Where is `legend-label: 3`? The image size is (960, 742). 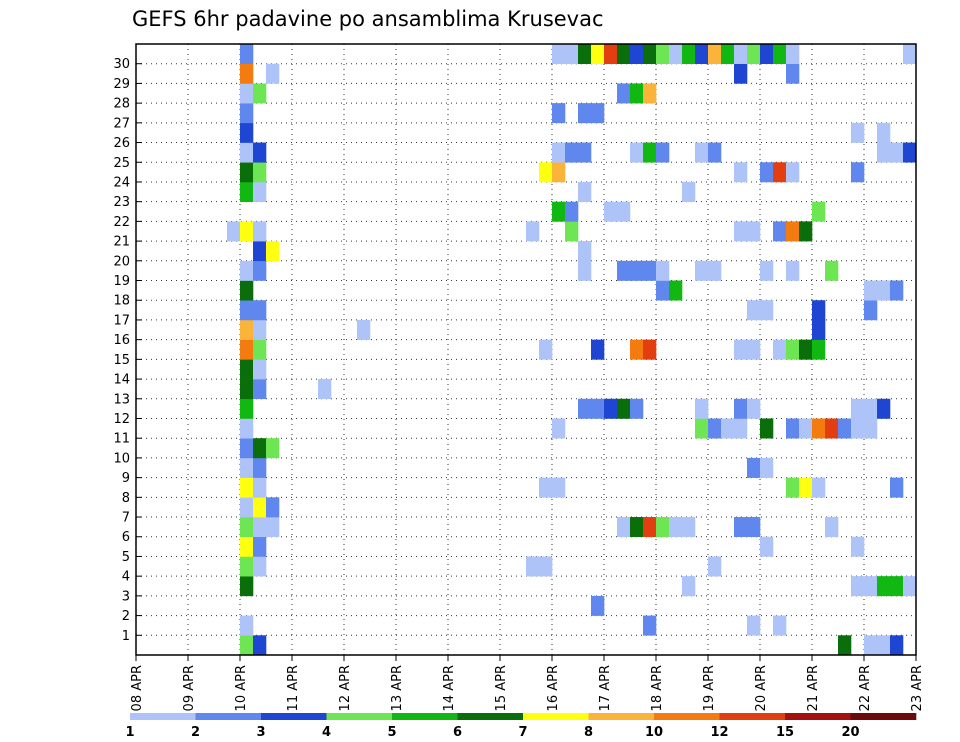 legend-label: 3 is located at coordinates (260, 732).